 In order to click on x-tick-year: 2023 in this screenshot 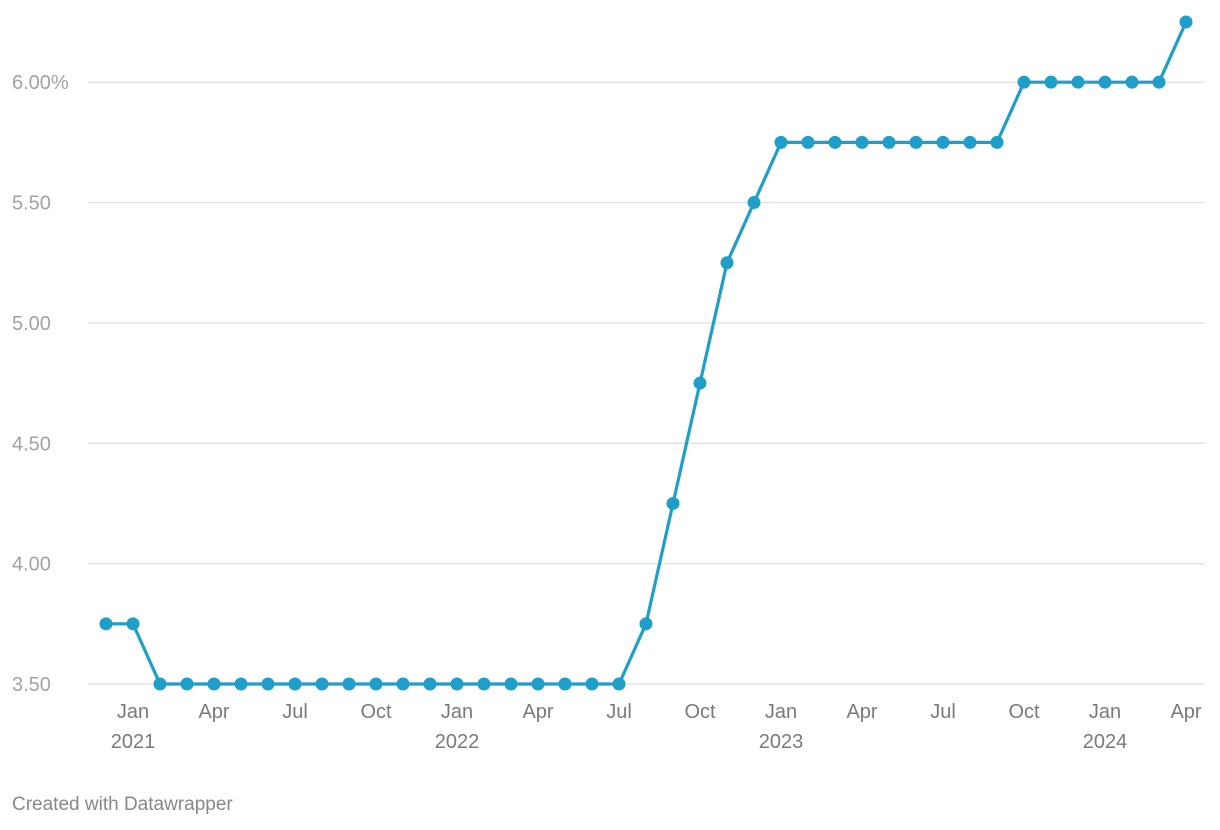, I will do `click(781, 742)`.